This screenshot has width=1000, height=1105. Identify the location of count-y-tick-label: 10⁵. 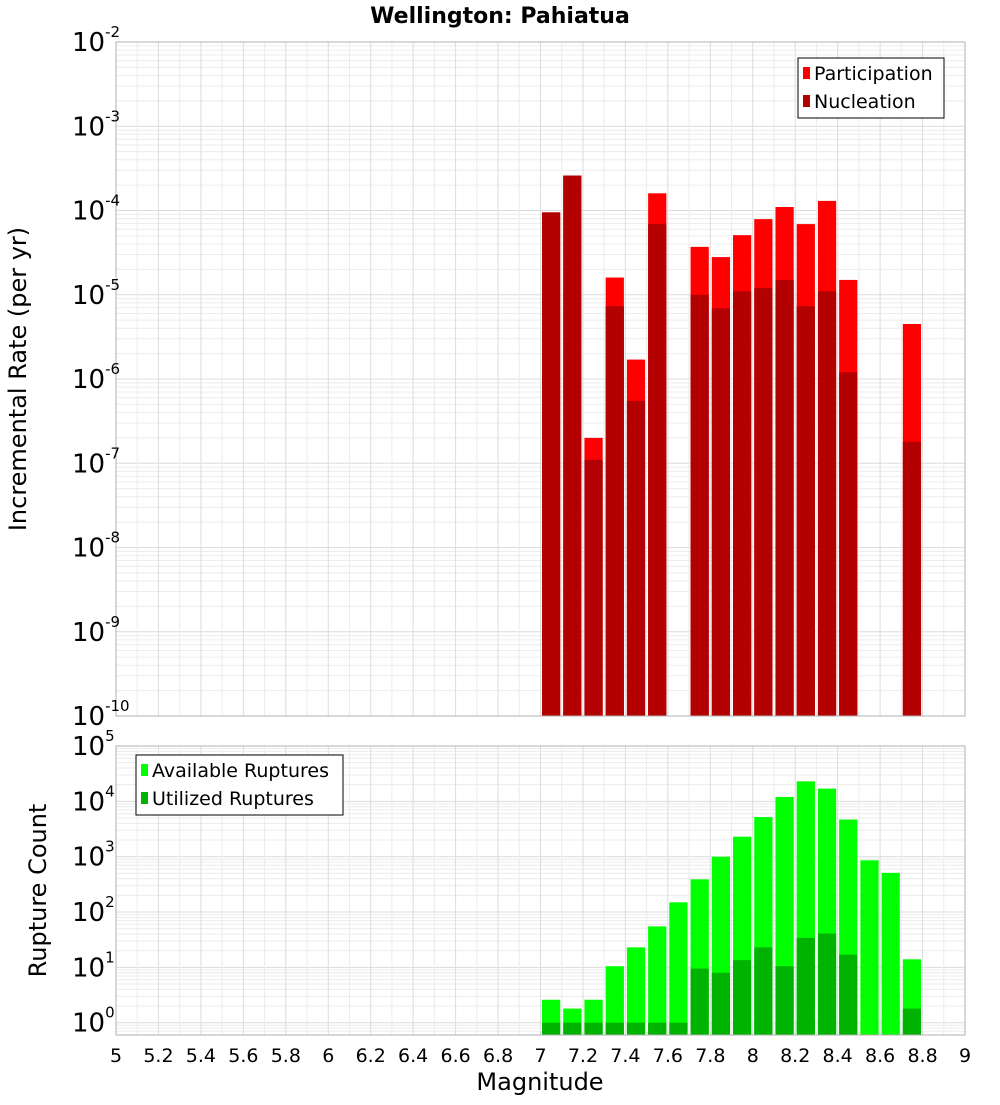
(93, 744).